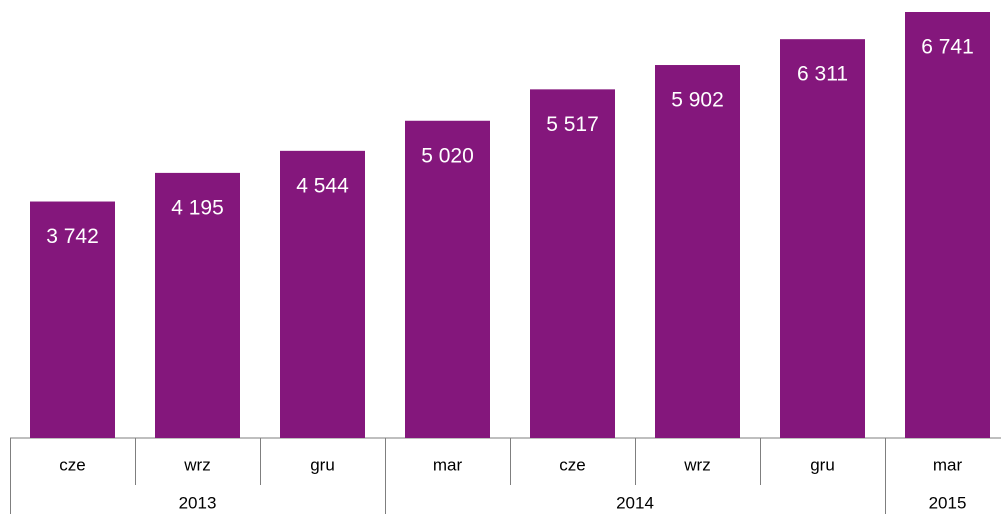  I want to click on data-label: 3 742, so click(72, 236).